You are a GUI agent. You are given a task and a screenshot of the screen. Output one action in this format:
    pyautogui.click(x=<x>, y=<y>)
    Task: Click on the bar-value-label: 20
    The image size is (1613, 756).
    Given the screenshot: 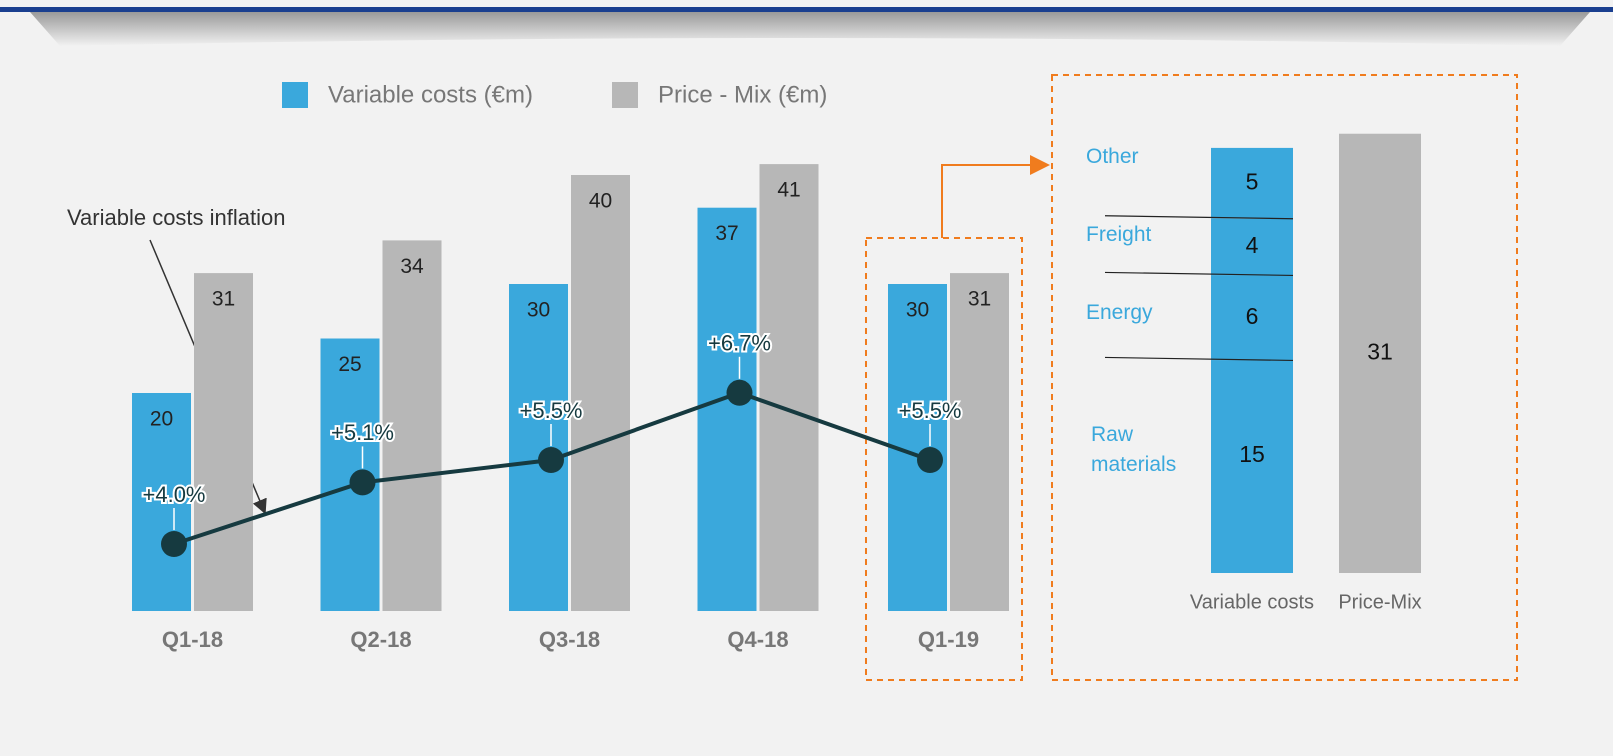 What is the action you would take?
    pyautogui.click(x=161, y=419)
    